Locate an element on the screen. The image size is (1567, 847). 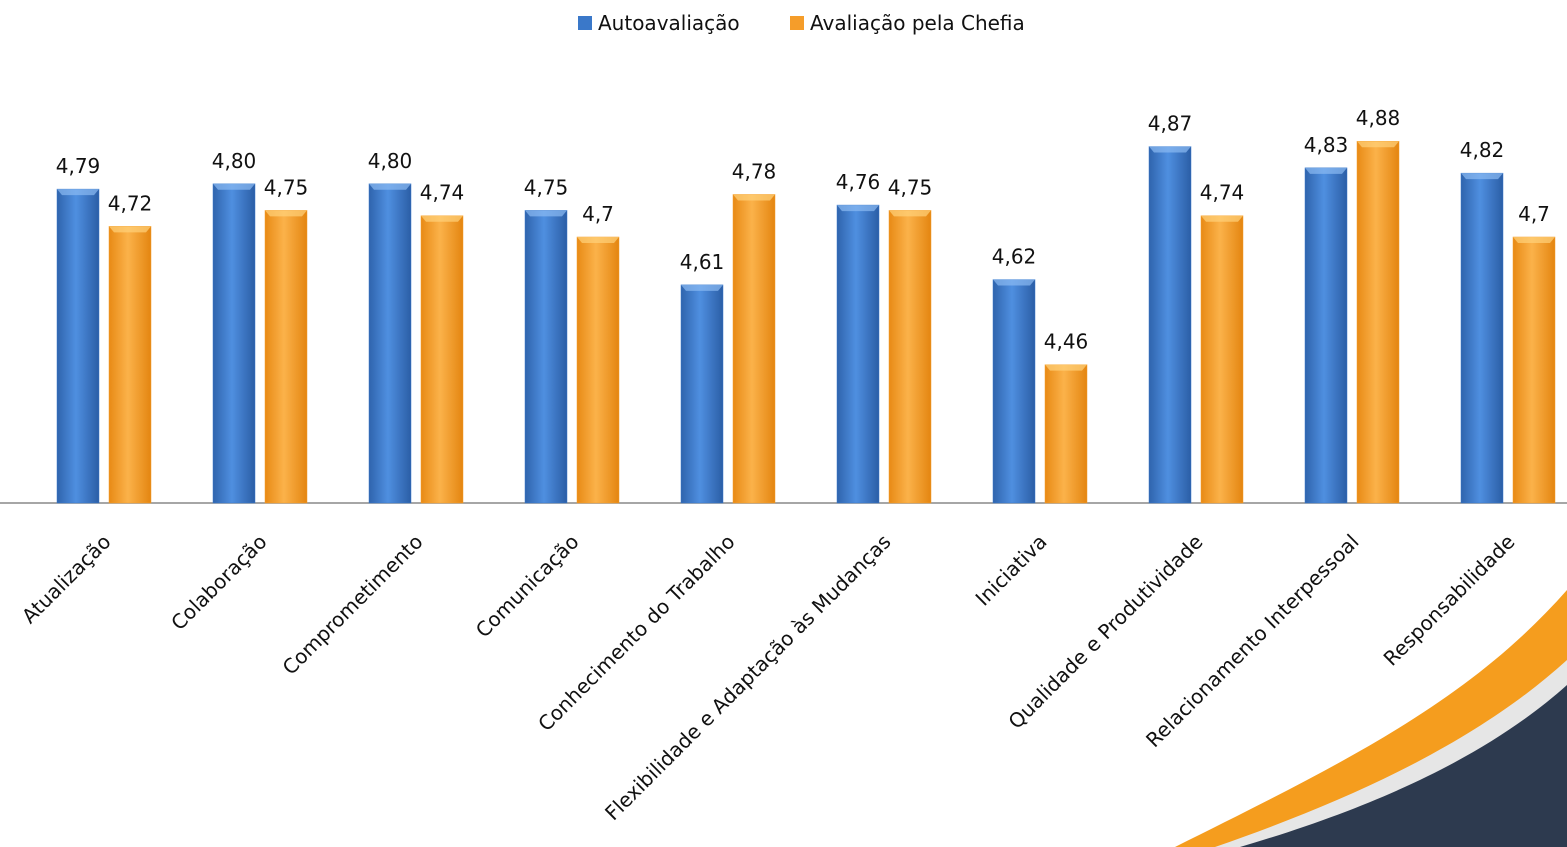
data-label: 4,61 is located at coordinates (702, 262).